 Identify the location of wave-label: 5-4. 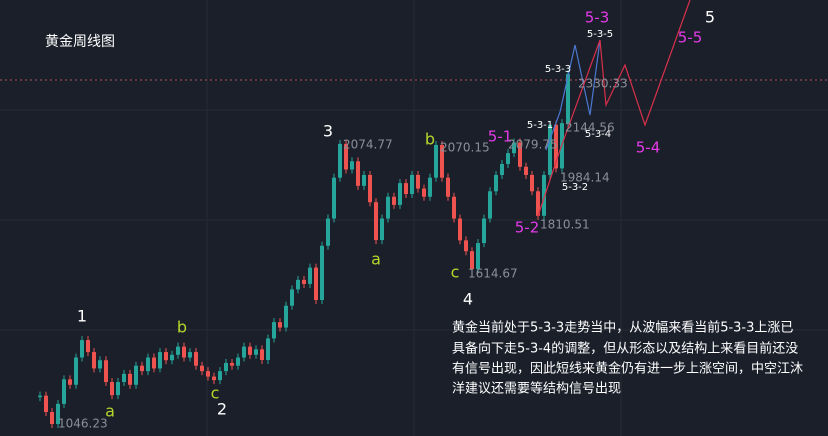
(648, 148).